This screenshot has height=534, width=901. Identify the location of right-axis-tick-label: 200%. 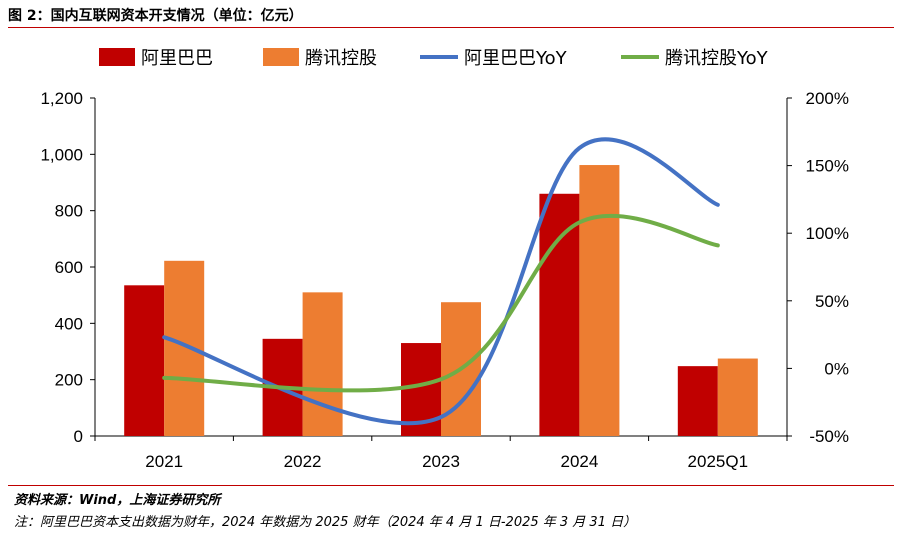
(827, 98).